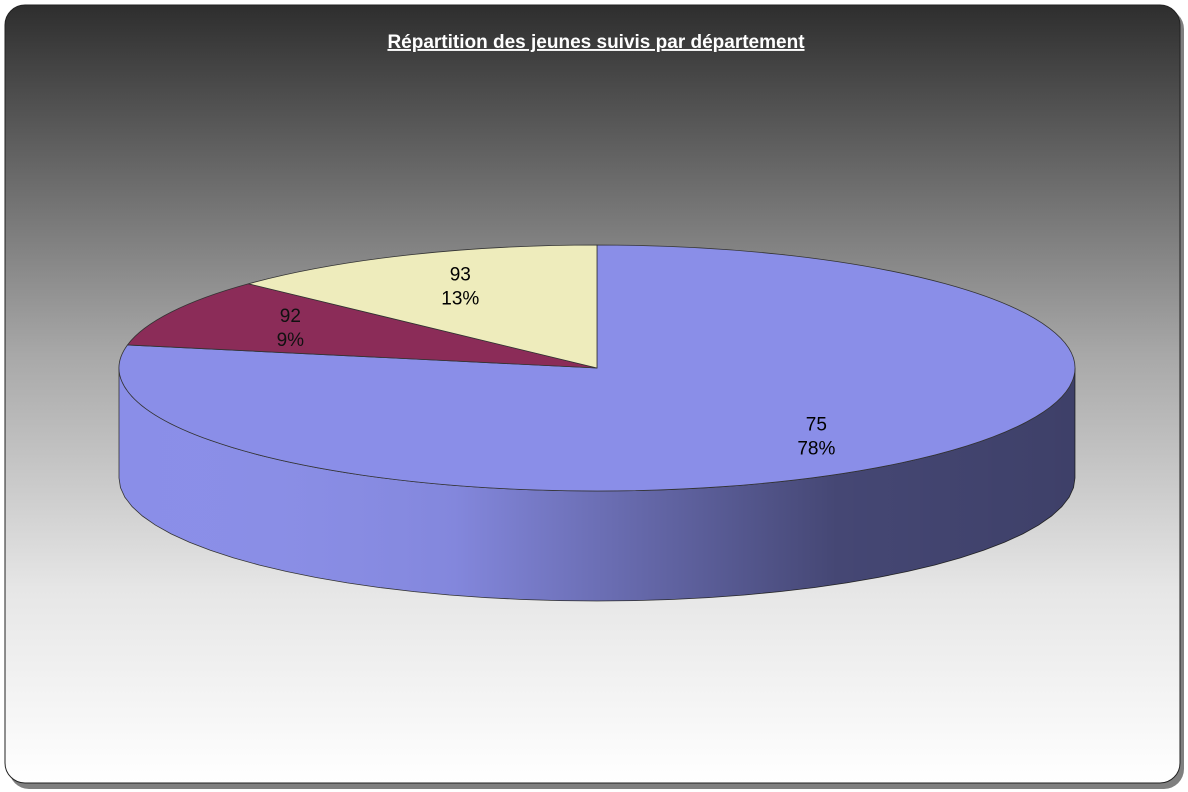 This screenshot has width=1188, height=792. What do you see at coordinates (460, 275) in the screenshot?
I see `slice-category: 93` at bounding box center [460, 275].